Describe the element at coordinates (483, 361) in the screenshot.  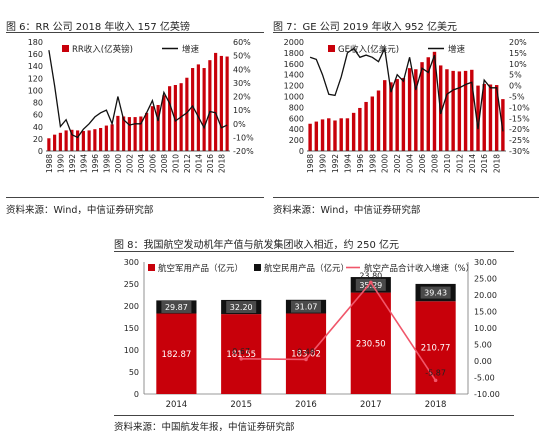
I see `fig8-right-tick-label: 0.00` at that location.